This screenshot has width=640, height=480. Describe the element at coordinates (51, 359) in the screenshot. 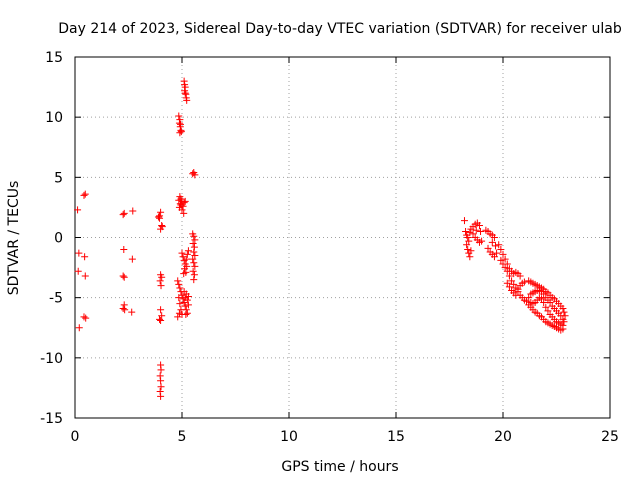

I see `y-tick-label: -10` at that location.